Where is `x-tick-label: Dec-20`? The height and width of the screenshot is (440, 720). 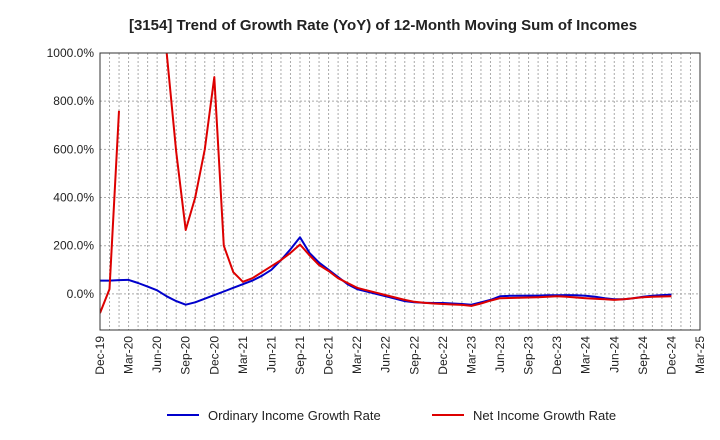
x-tick-label: Dec-20 is located at coordinates (214, 355).